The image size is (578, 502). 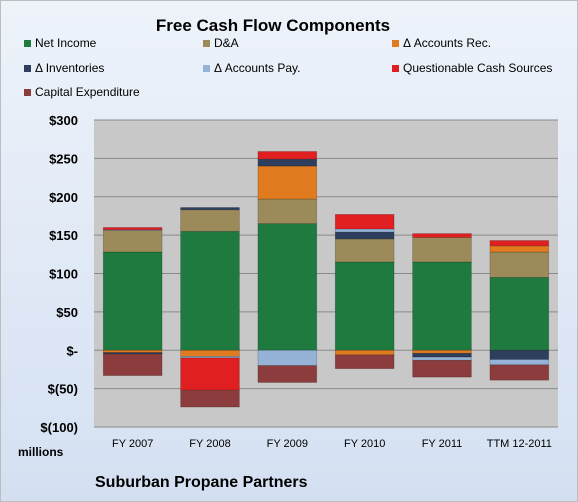 What do you see at coordinates (477, 68) in the screenshot?
I see `legend-label-questionable-cash-sources: Questionable Cash Sources` at bounding box center [477, 68].